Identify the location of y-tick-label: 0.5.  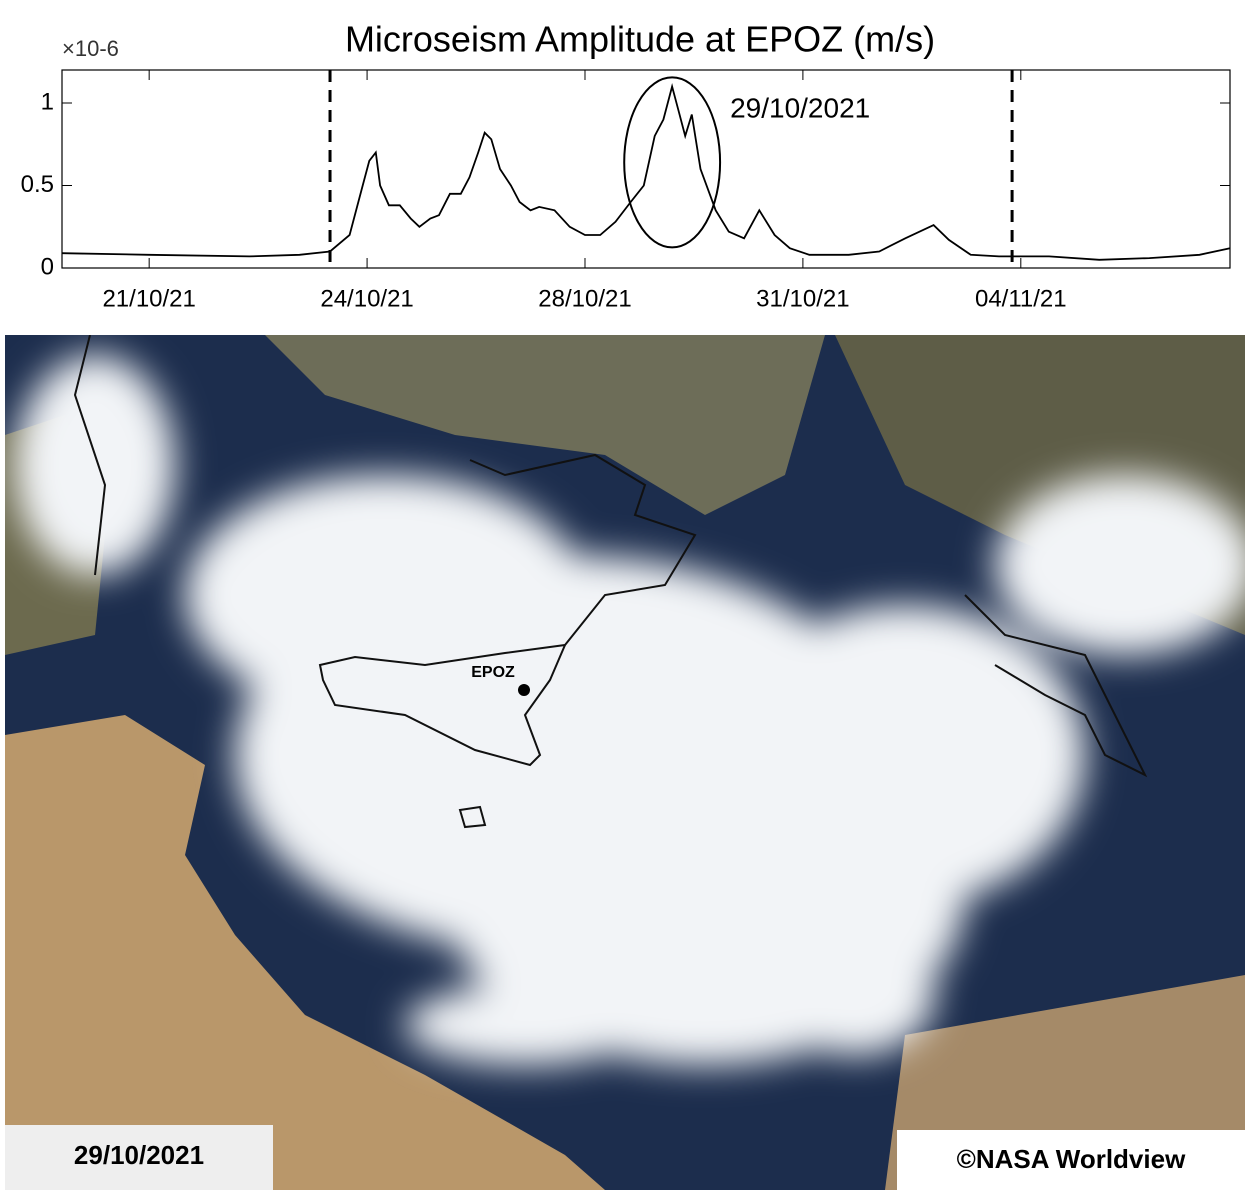
(37, 184).